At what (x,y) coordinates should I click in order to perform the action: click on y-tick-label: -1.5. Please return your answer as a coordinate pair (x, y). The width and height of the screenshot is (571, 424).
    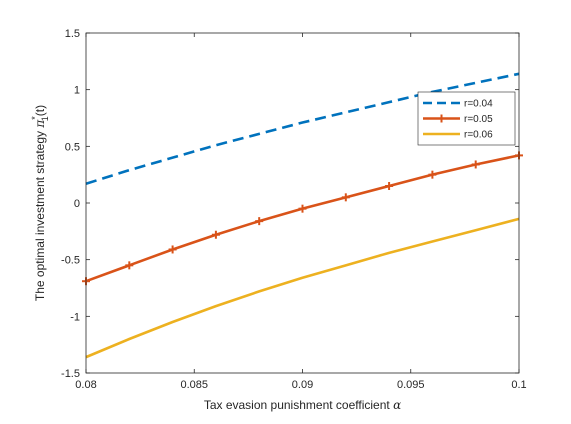
    Looking at the image, I should click on (70, 374).